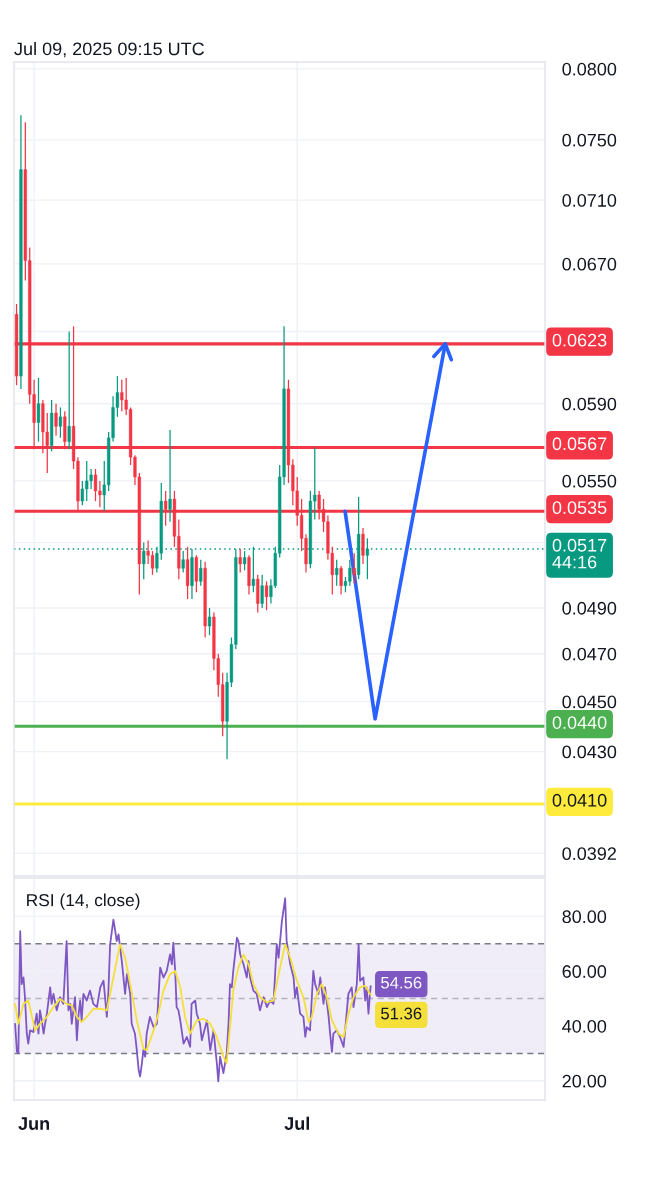 This screenshot has width=661, height=1200. Describe the element at coordinates (589, 854) in the screenshot. I see `y-tick-label: 0.0392` at that location.